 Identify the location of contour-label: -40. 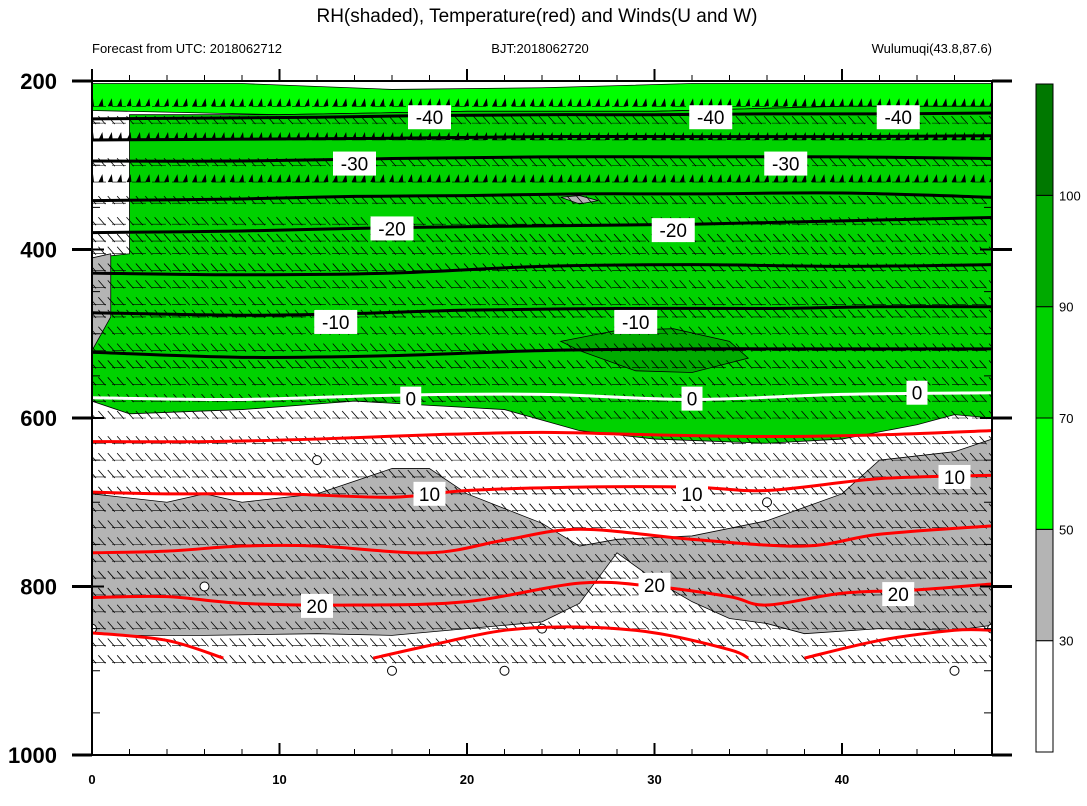
(711, 117).